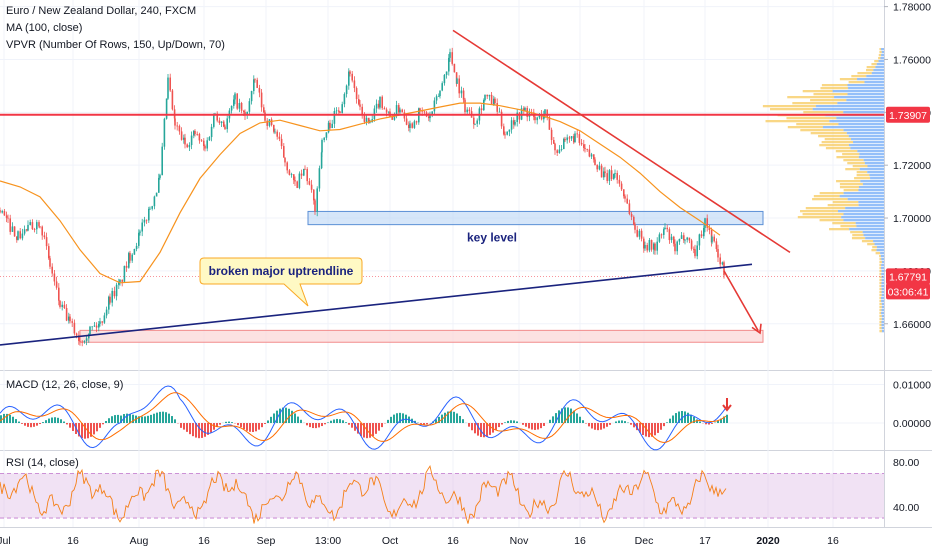 This screenshot has height=550, width=932. What do you see at coordinates (5, 541) in the screenshot?
I see `x-tick-label: Jul` at bounding box center [5, 541].